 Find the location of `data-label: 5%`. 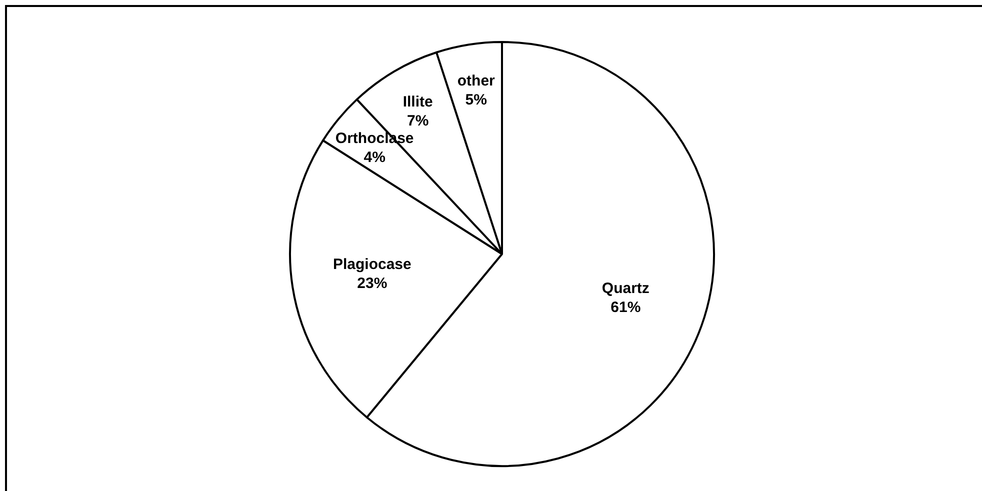

data-label: 5% is located at coordinates (476, 99).